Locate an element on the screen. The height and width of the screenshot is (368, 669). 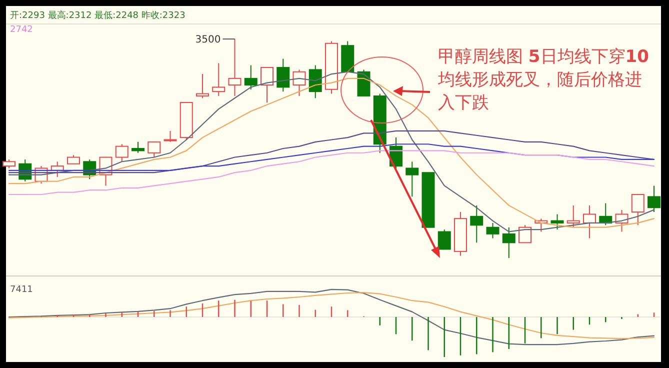
annotation: 3500 is located at coordinates (208, 40).